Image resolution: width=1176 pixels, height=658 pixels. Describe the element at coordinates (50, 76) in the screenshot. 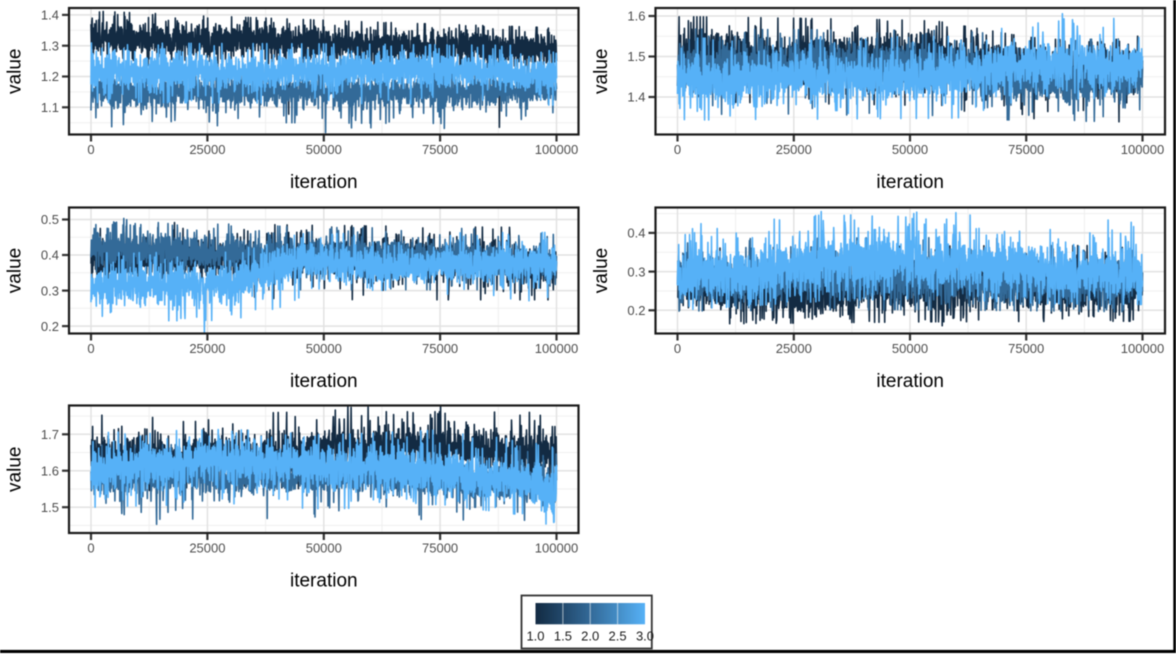

I see `svg-text: 1.2` at that location.